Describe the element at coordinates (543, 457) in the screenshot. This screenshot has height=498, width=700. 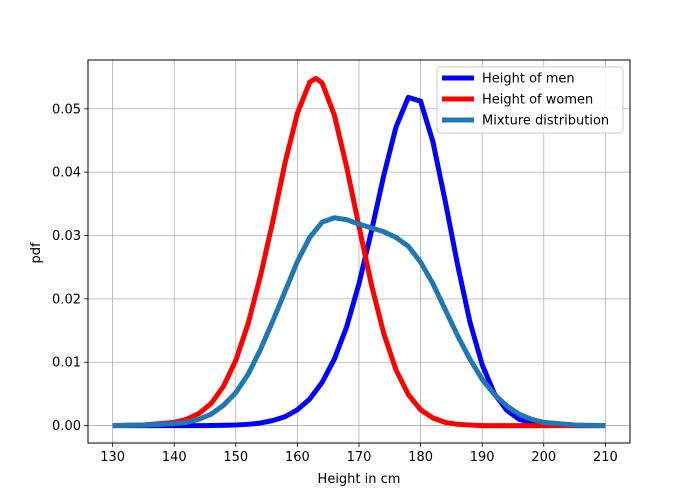
I see `x-tick-label-7: 200` at that location.